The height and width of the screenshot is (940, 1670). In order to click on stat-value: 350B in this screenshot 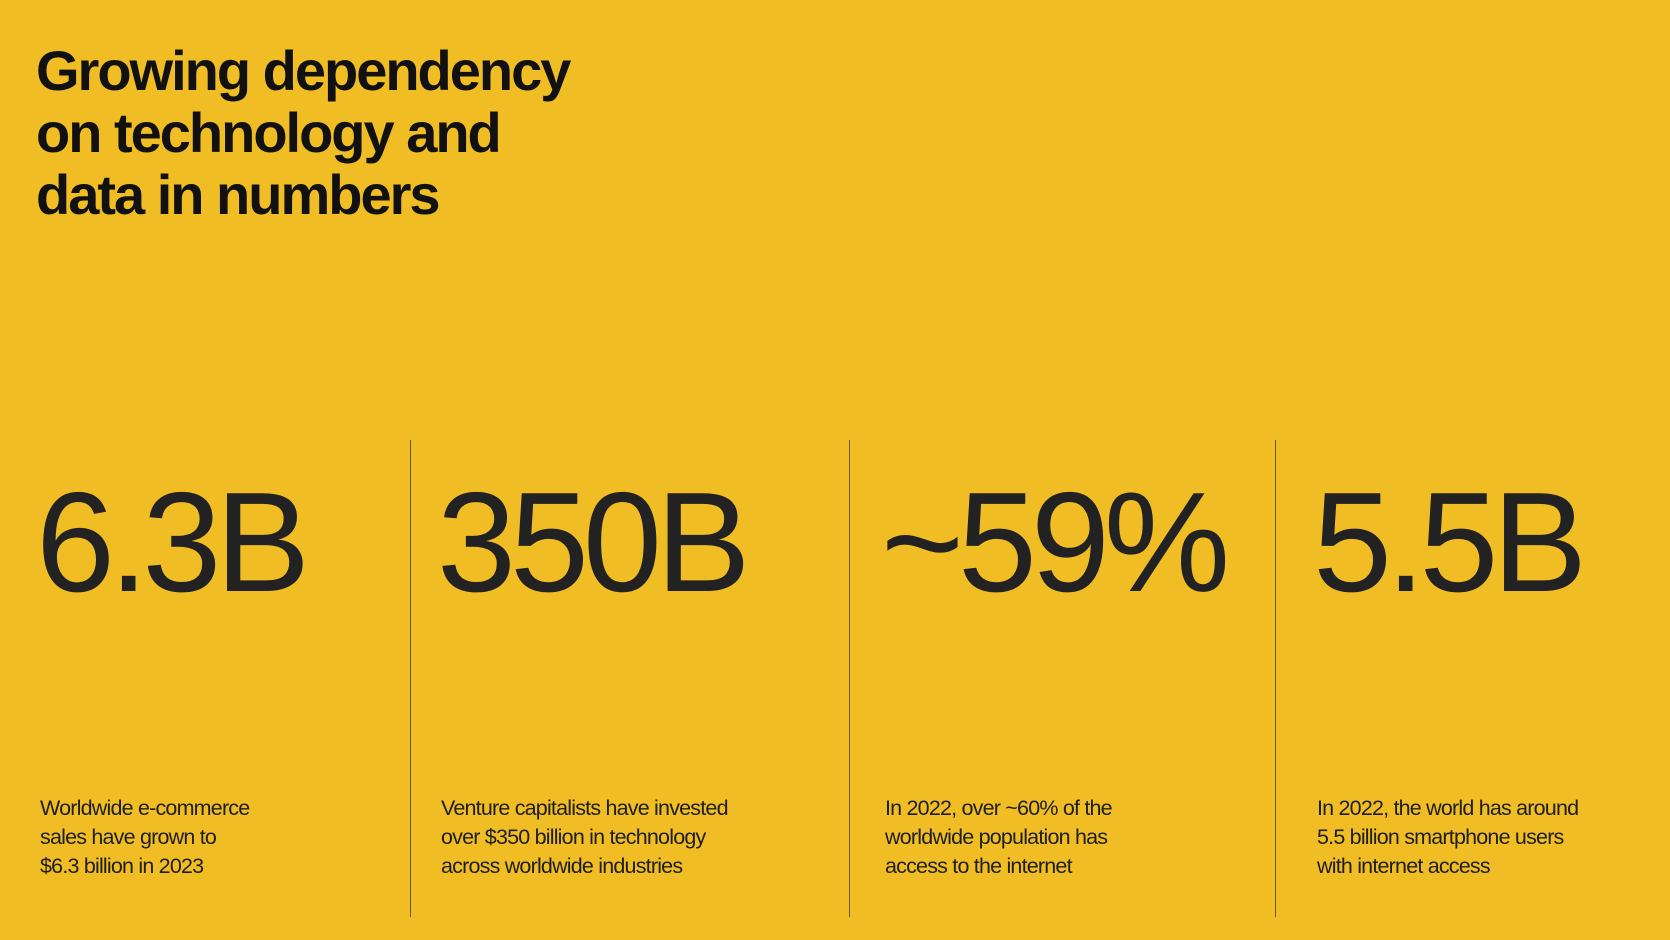, I will do `click(594, 542)`.